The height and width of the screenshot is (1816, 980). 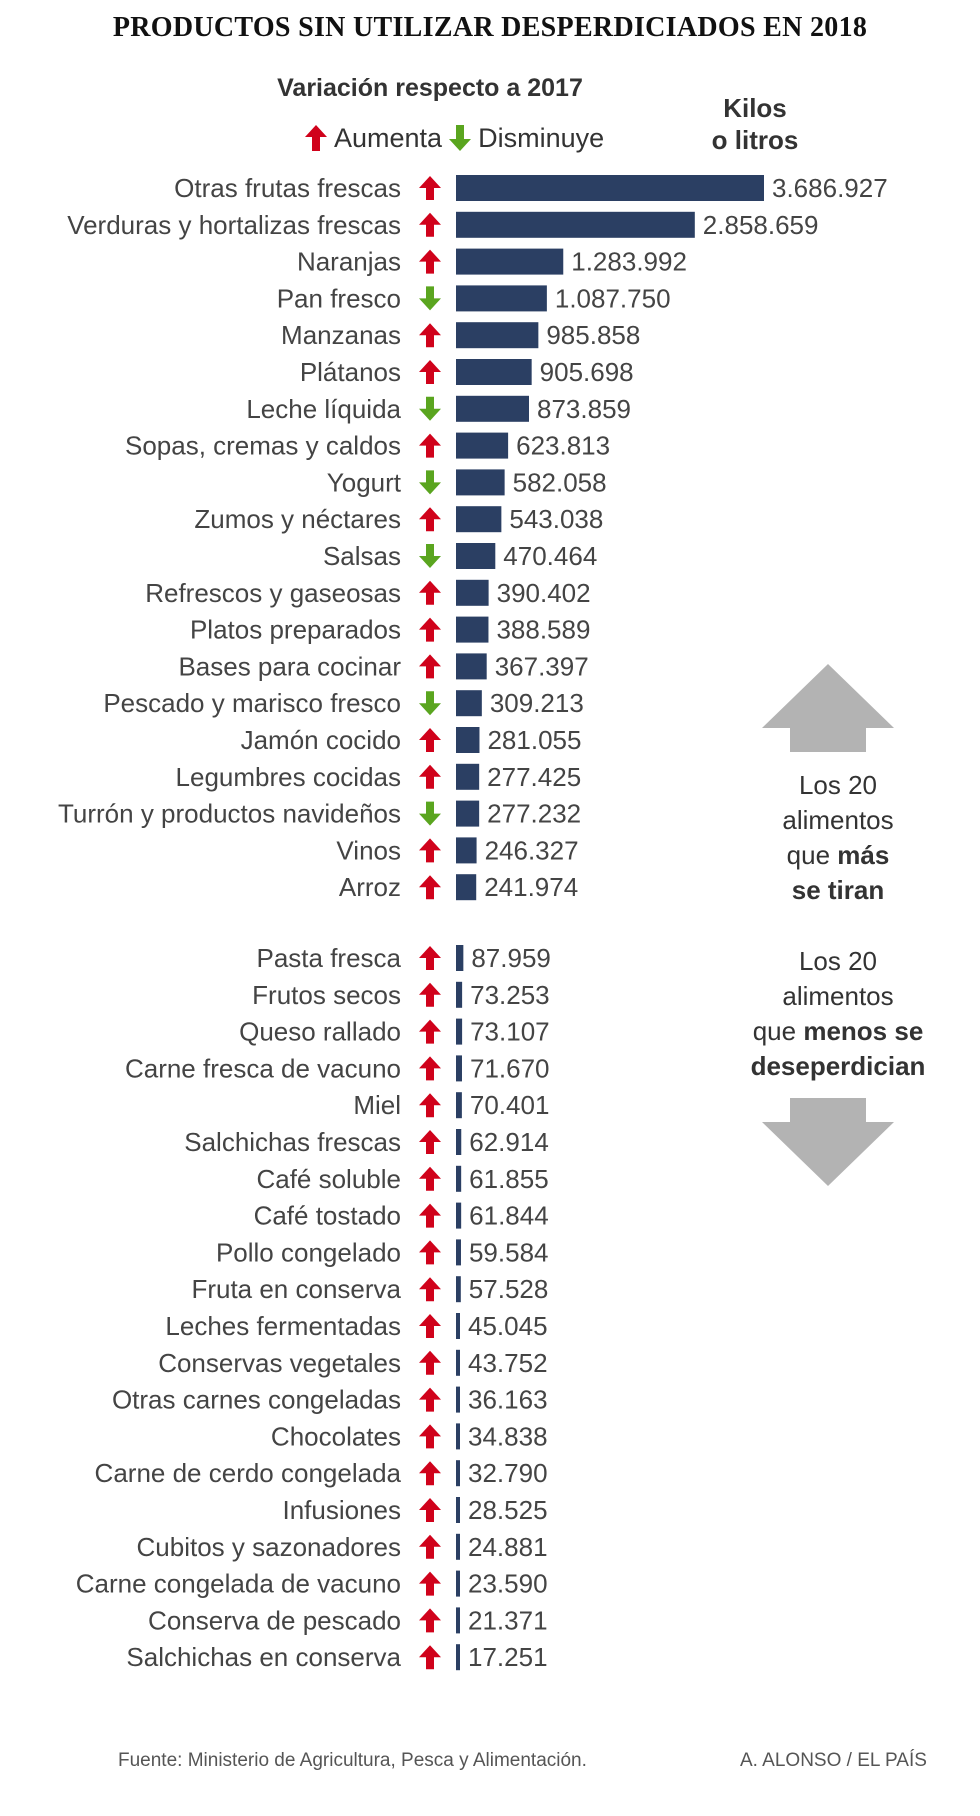 I want to click on bar-label: Carne congelada de vacuno, so click(x=238, y=1584).